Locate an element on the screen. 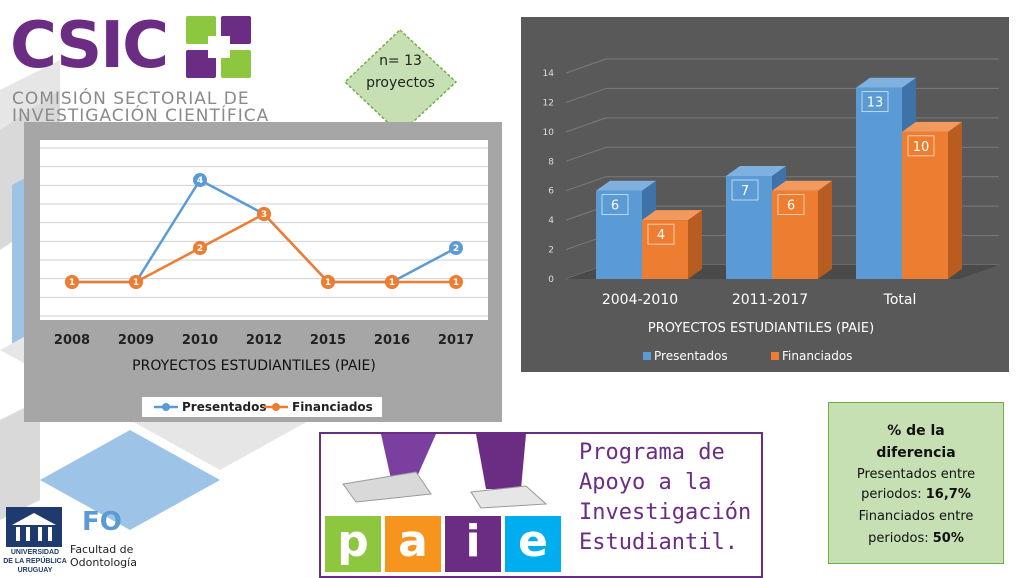 The height and width of the screenshot is (578, 1024). paie-letter-a: a is located at coordinates (413, 544).